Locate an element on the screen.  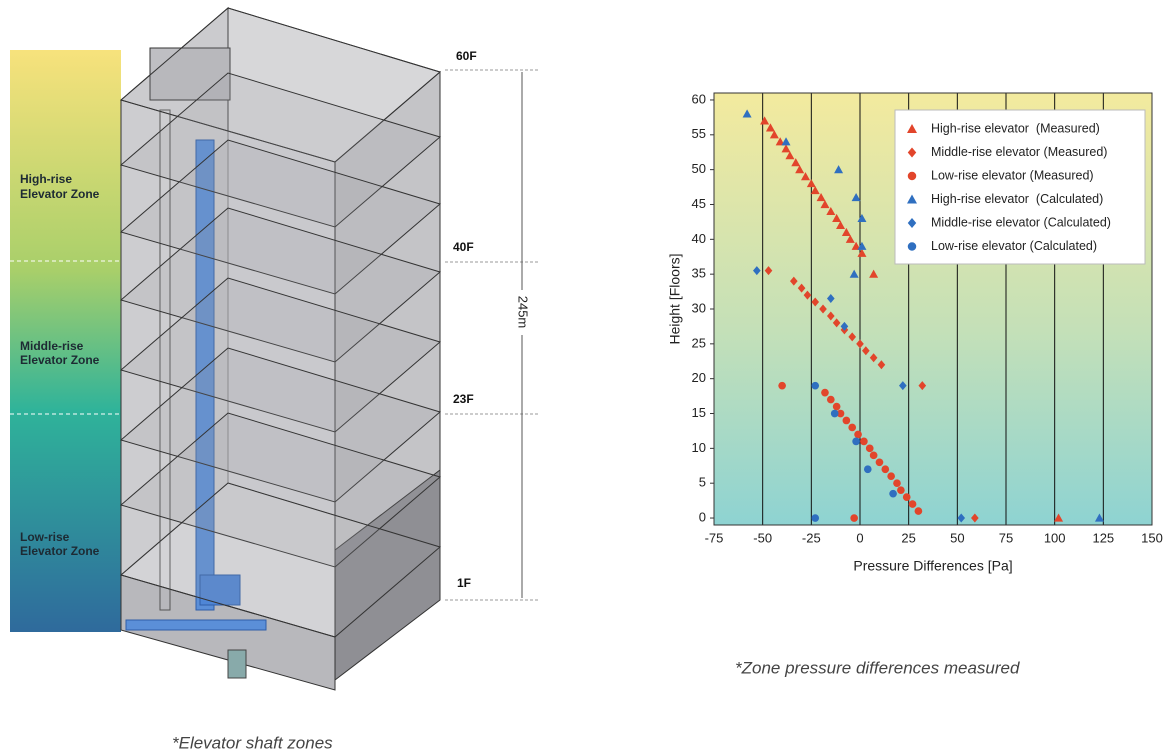
y-tick-label: 15 is located at coordinates (699, 412).